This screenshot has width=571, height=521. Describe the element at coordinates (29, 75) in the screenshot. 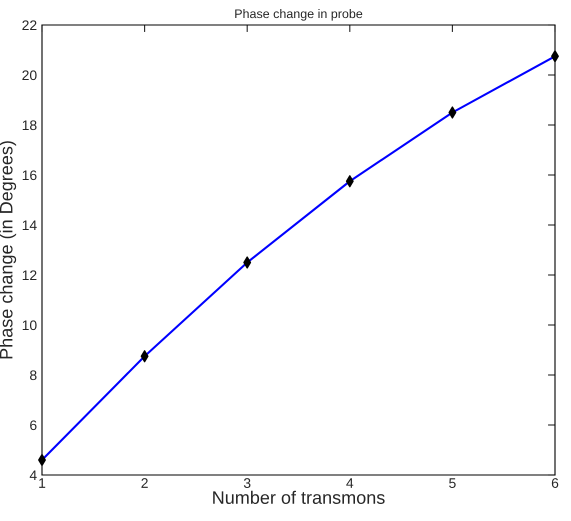

I see `y-tick-label: 20` at that location.